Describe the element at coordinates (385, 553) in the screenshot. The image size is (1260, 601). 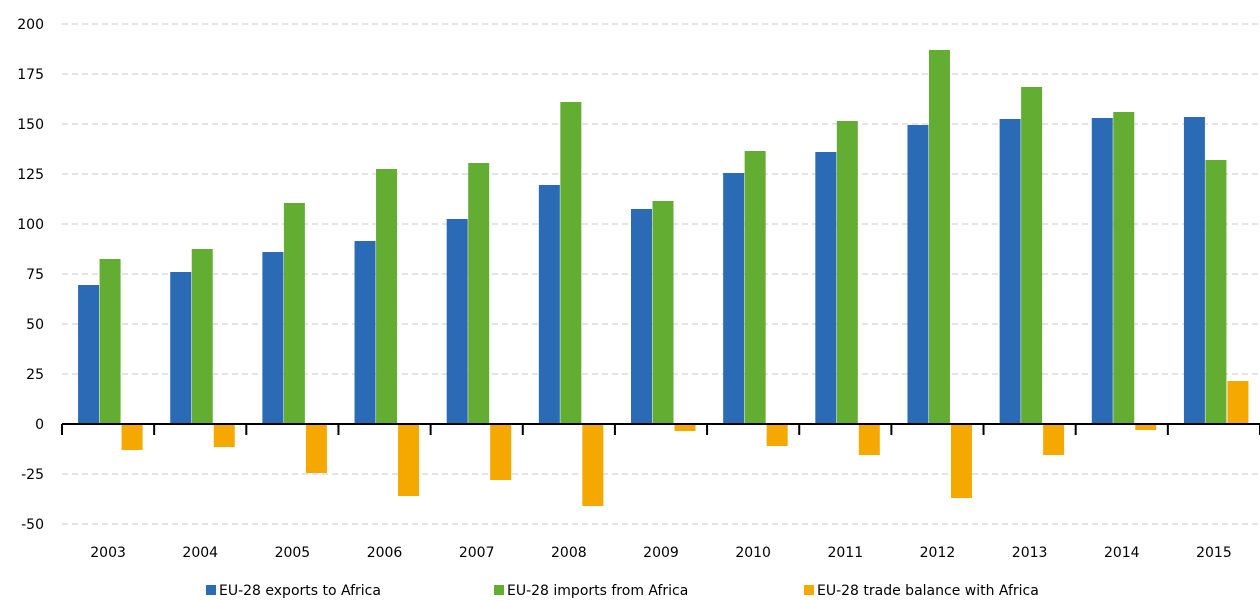
I see `x-tick-label: 2006` at that location.